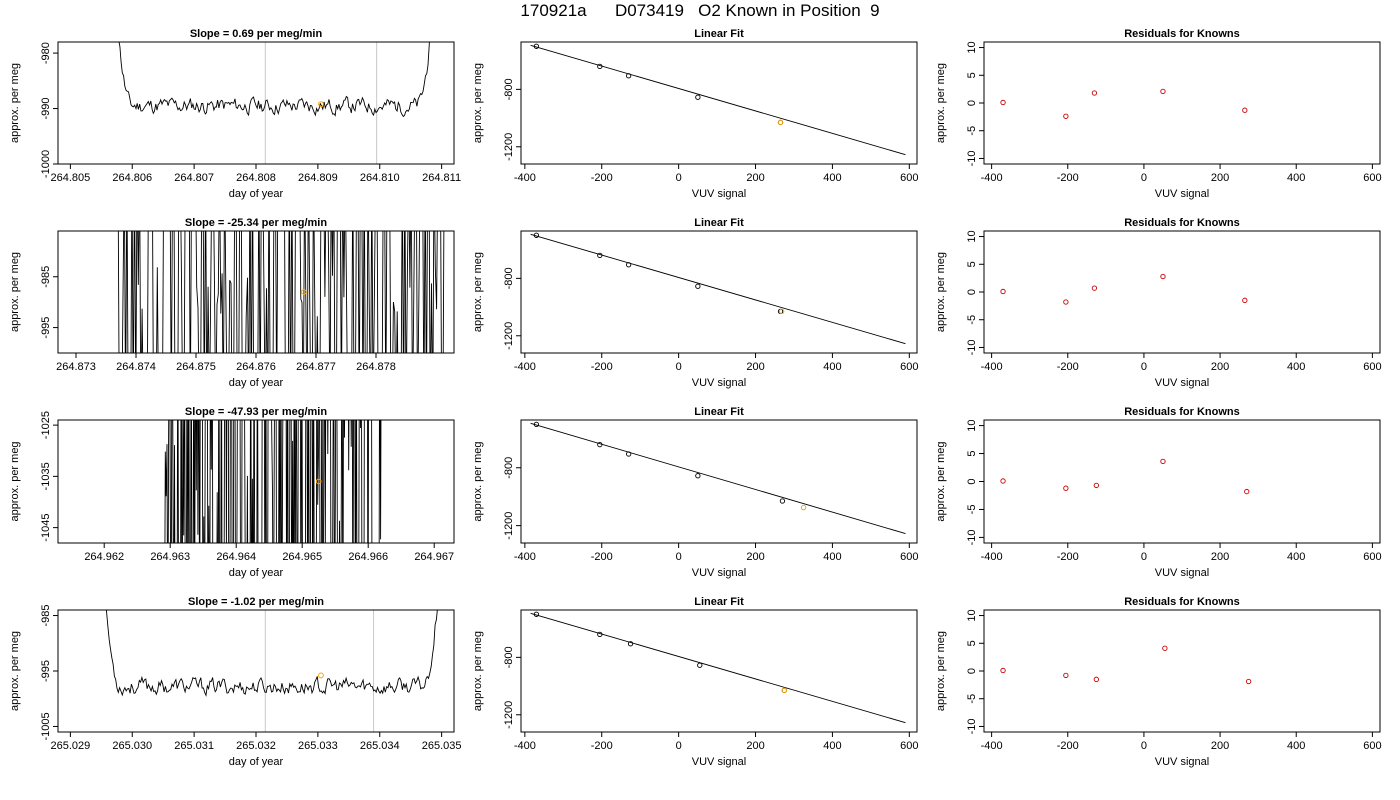 The height and width of the screenshot is (800, 1400). What do you see at coordinates (321, 104) in the screenshot?
I see `highlight-point` at bounding box center [321, 104].